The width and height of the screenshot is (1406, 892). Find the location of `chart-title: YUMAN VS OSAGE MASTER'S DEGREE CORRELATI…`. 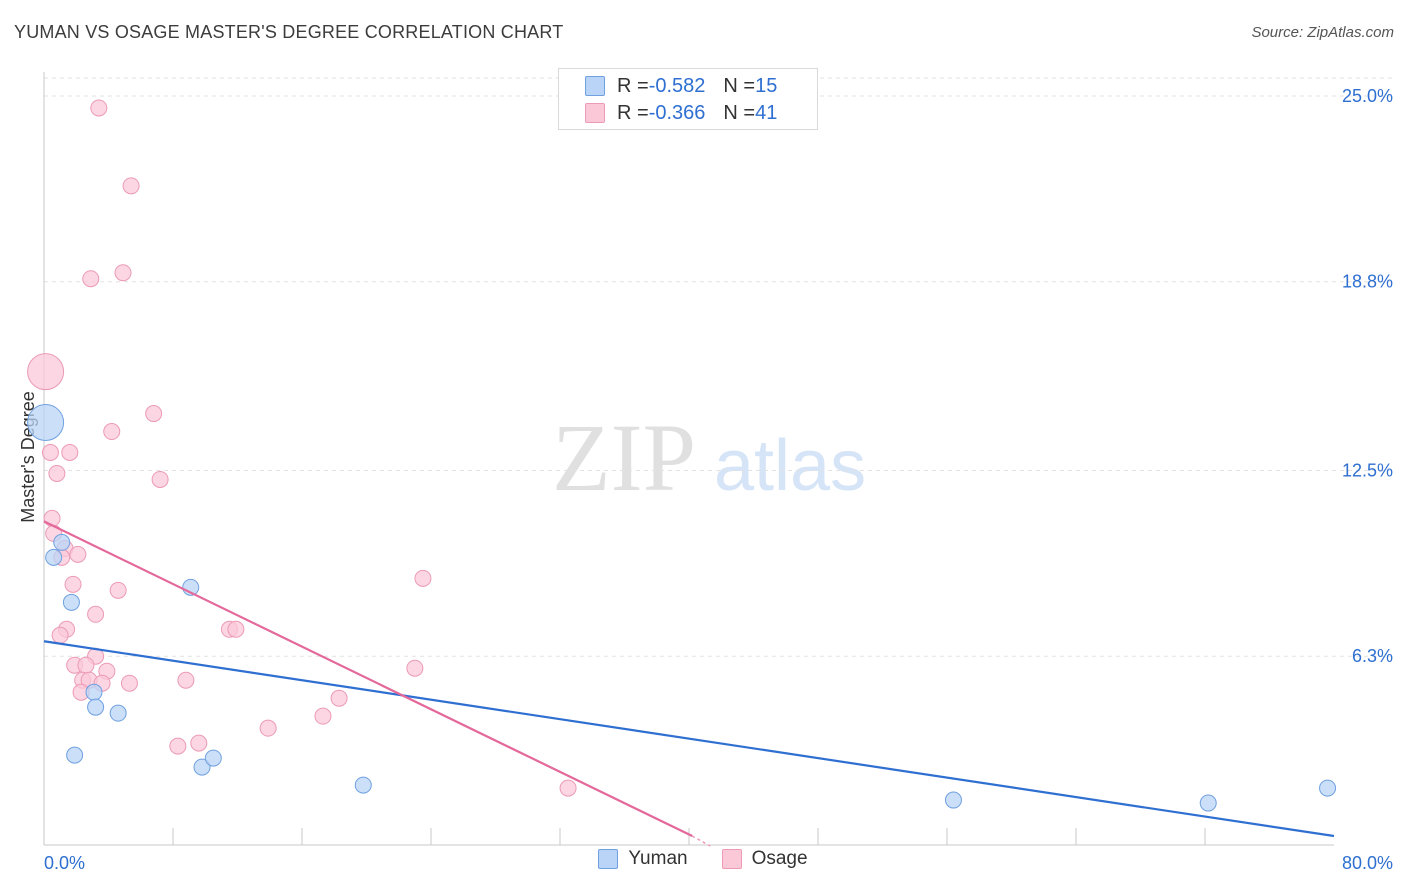

chart-title: YUMAN VS OSAGE MASTER'S DEGREE CORRELATI… is located at coordinates (289, 32).